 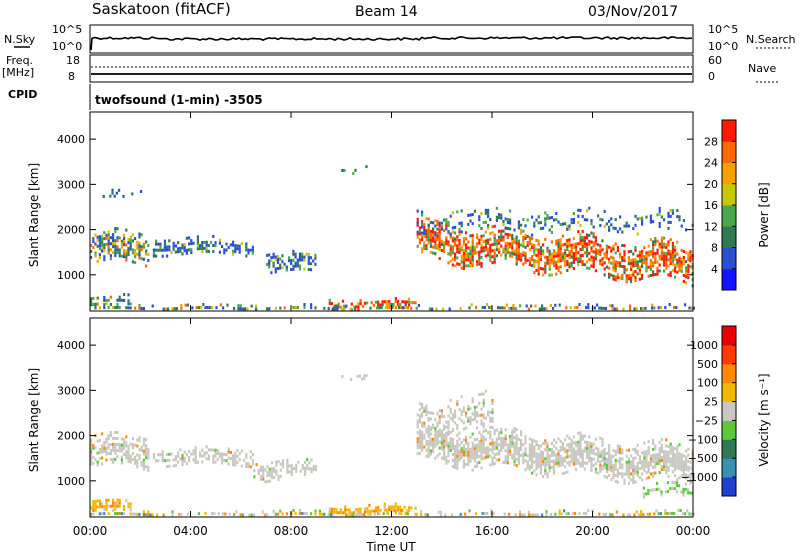 What do you see at coordinates (704, 345) in the screenshot?
I see `colorbar-tick-label: 1000` at bounding box center [704, 345].